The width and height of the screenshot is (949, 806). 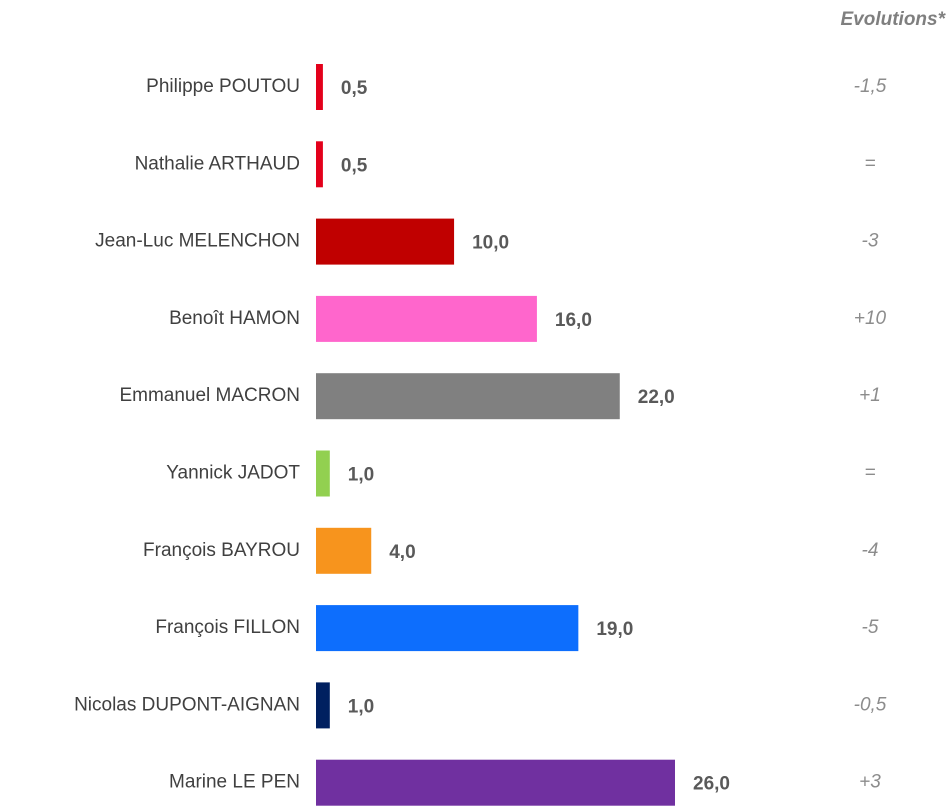 I want to click on category-label: Philippe POUTOU, so click(x=223, y=86).